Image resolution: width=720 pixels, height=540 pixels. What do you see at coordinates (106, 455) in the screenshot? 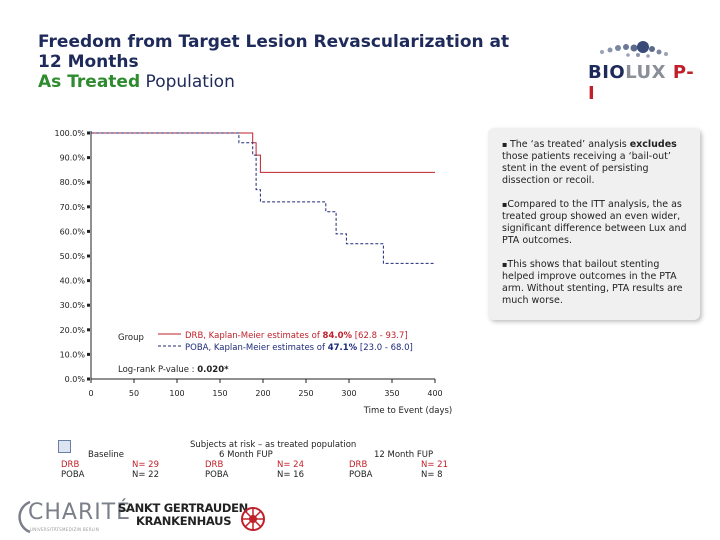
I see `risk-baseline-label: Baseline` at bounding box center [106, 455].